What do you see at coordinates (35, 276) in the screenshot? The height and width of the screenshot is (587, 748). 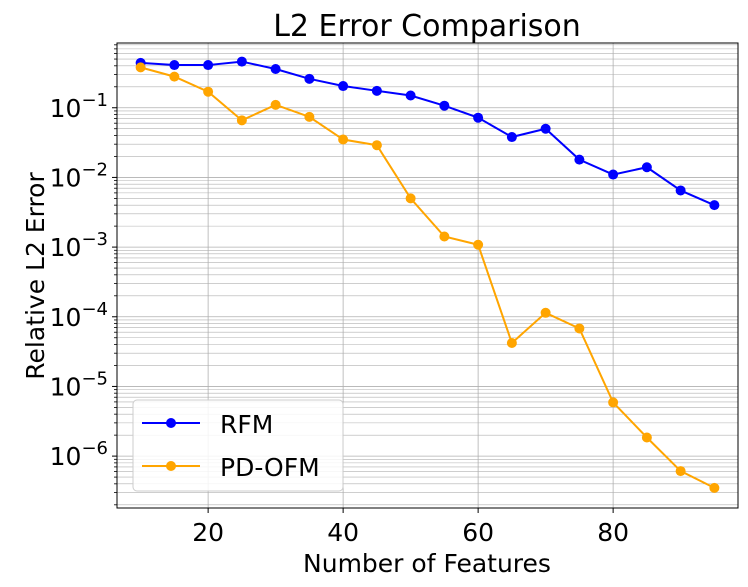 I see `y-axis-label: Relative L2 Error` at bounding box center [35, 276].